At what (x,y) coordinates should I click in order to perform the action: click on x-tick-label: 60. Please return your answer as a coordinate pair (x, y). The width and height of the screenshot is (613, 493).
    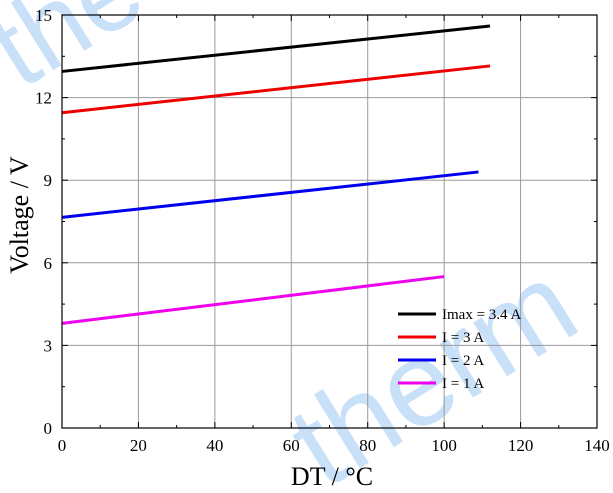
    Looking at the image, I should click on (291, 445).